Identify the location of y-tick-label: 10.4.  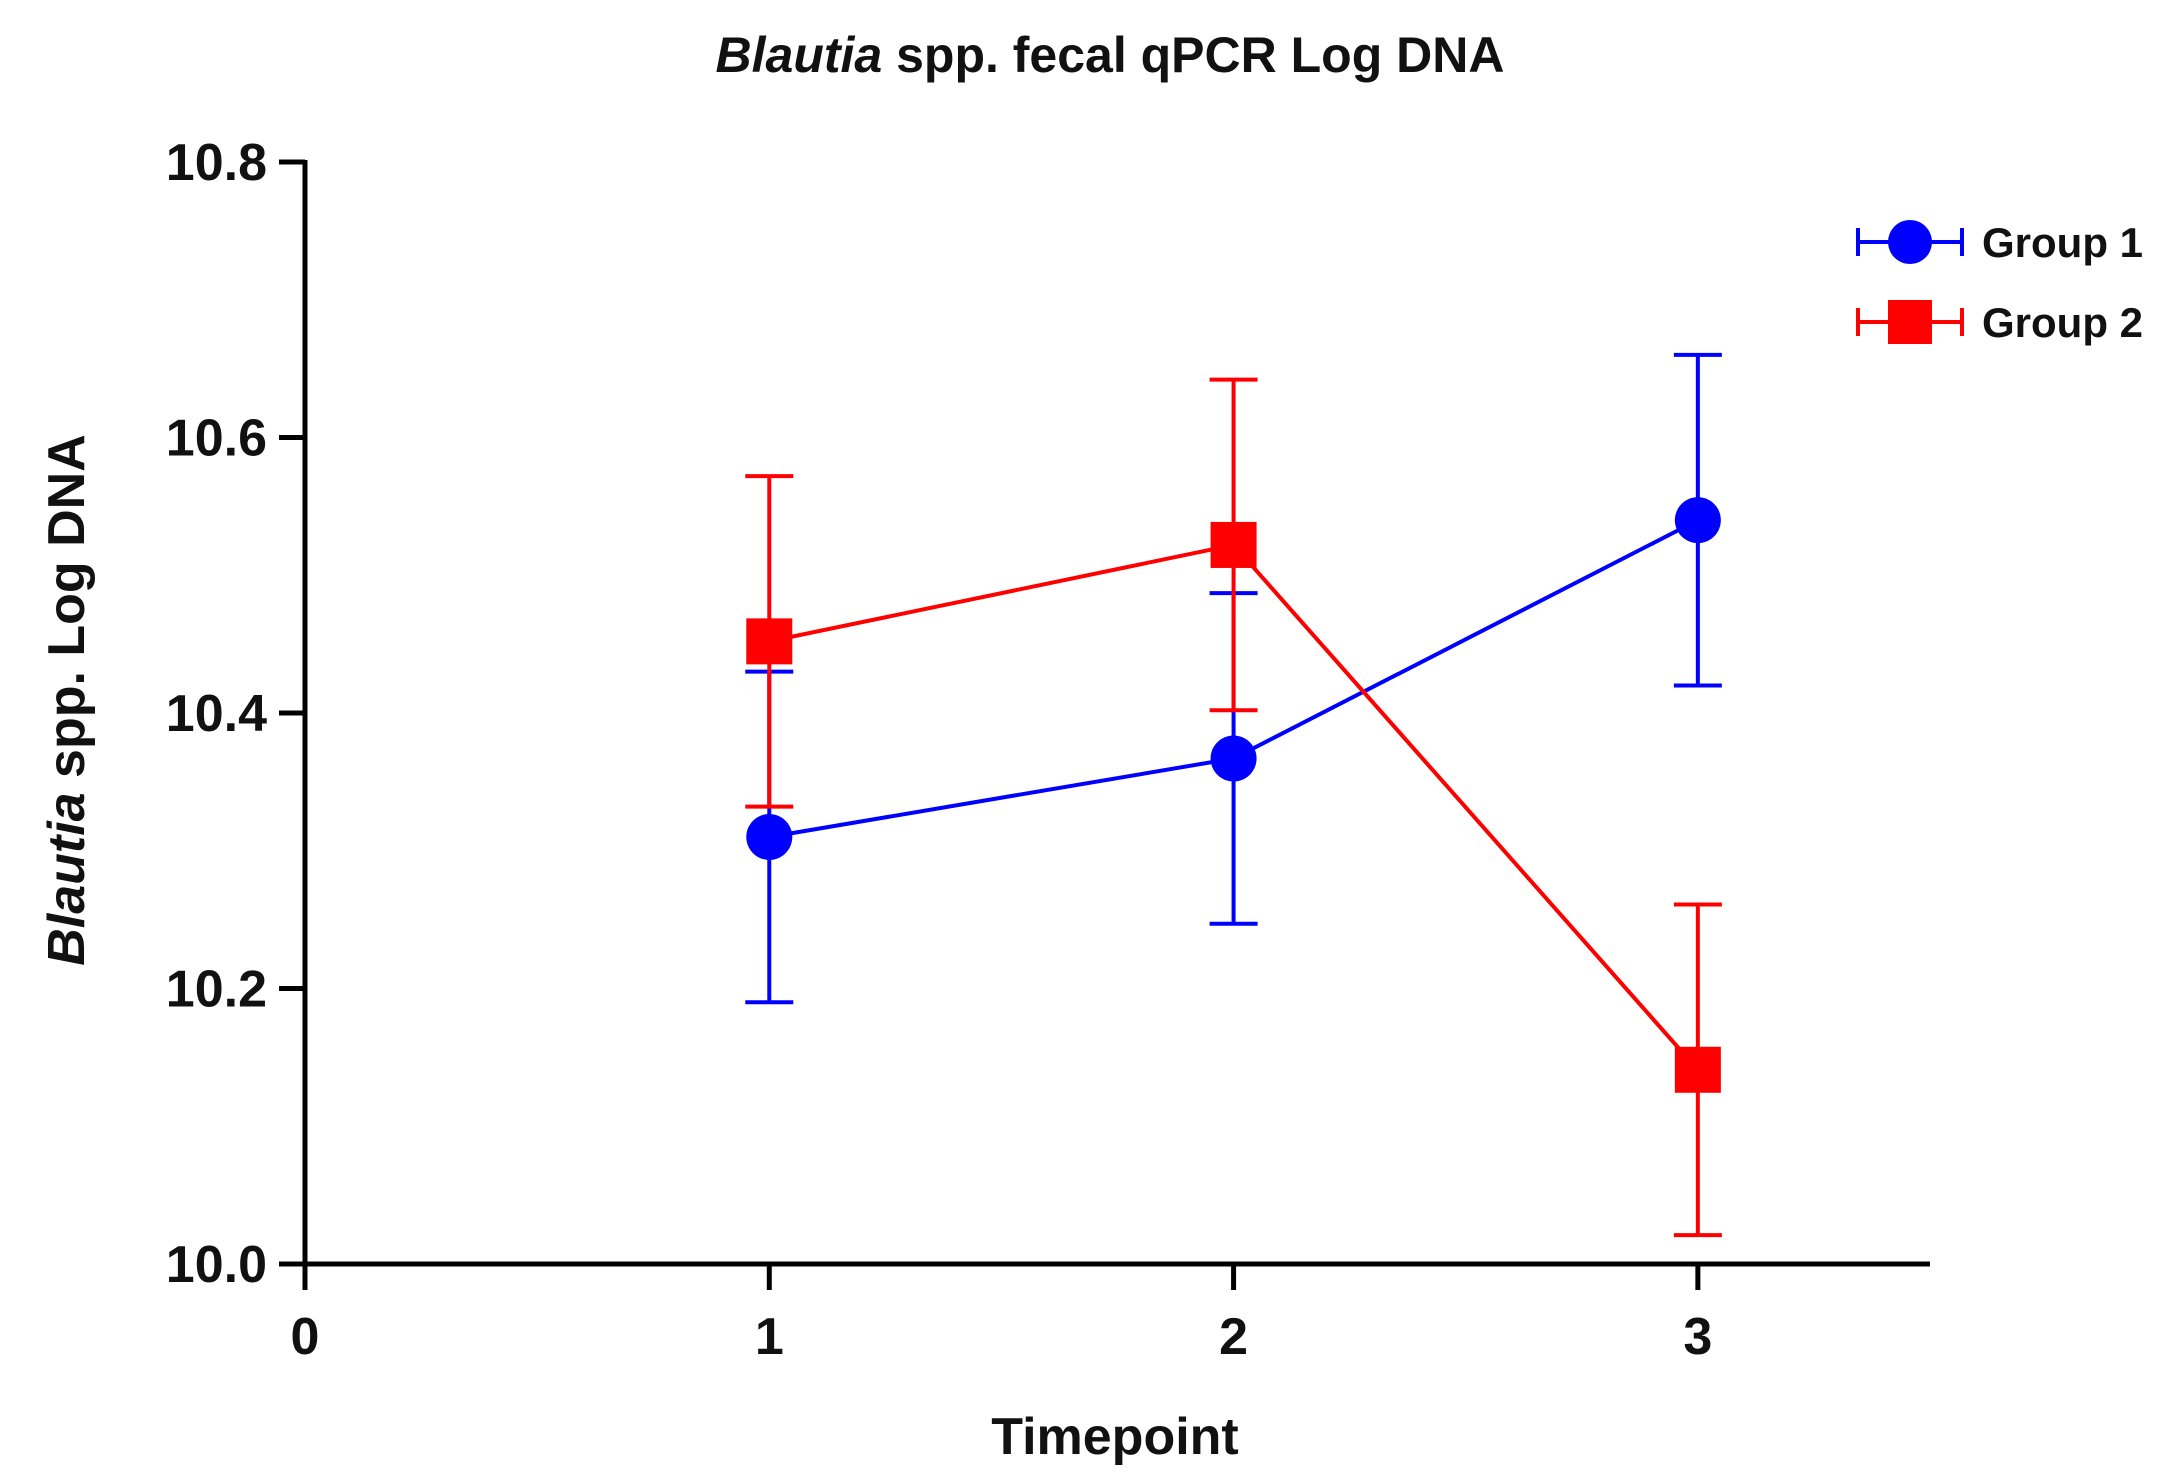
(216, 714).